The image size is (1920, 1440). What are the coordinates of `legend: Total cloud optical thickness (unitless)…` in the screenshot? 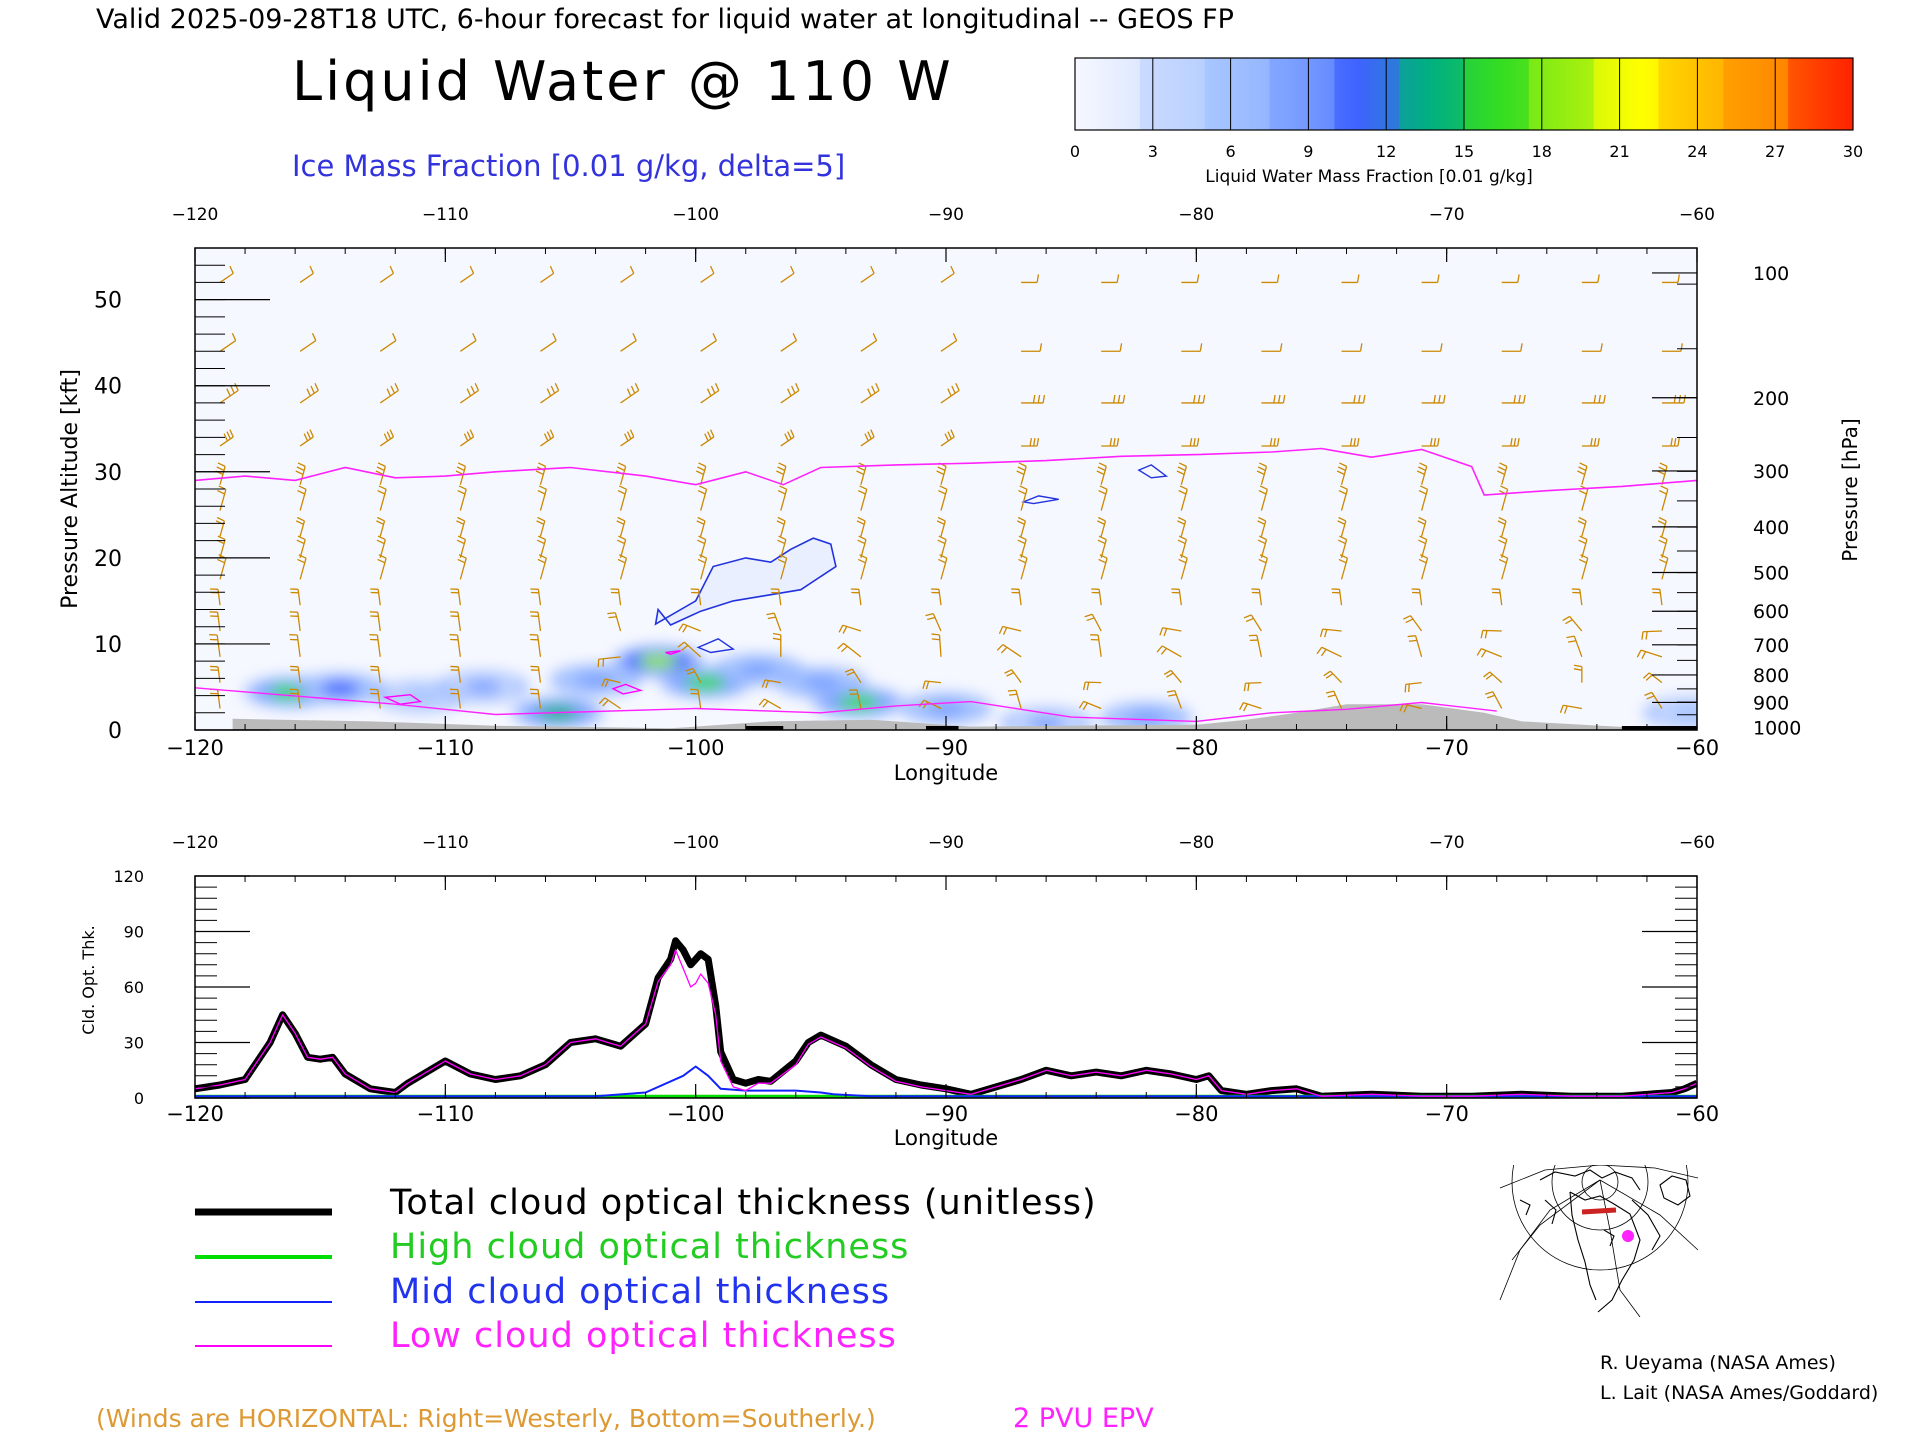 It's located at (645, 1269).